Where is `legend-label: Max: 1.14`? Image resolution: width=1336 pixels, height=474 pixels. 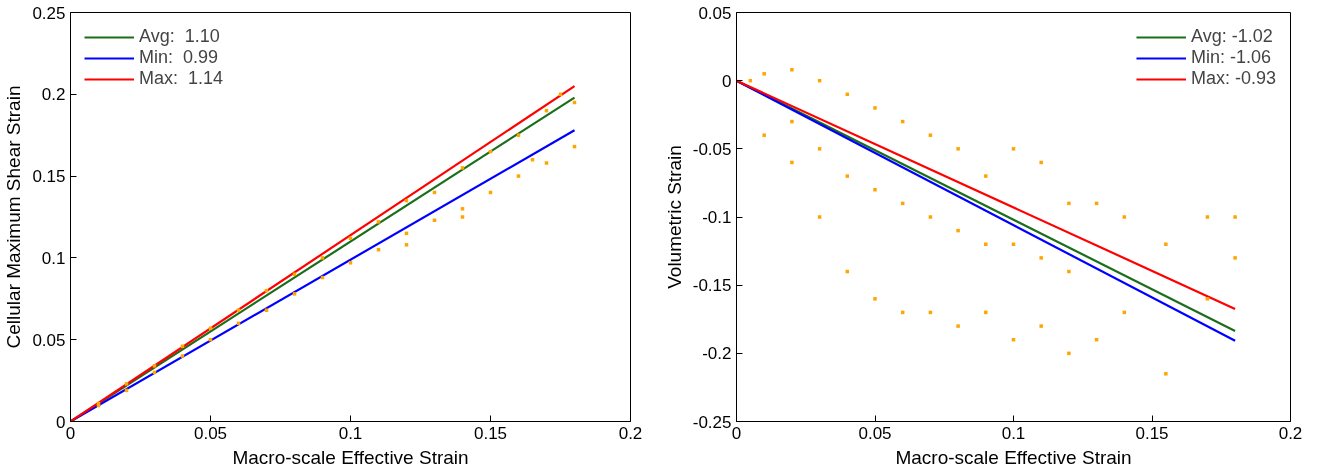 legend-label: Max: 1.14 is located at coordinates (181, 78).